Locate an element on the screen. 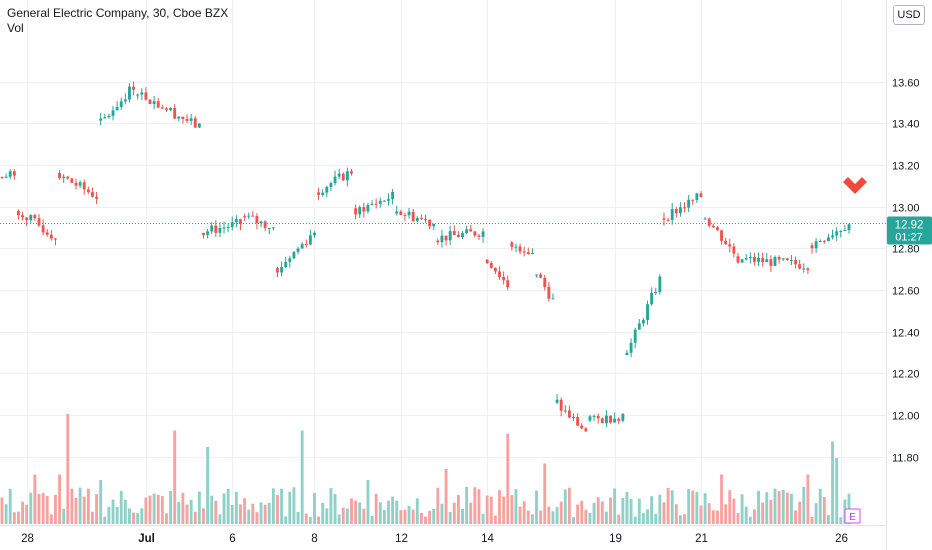 The width and height of the screenshot is (932, 550). y-tick-label: 11.80 is located at coordinates (905, 459).